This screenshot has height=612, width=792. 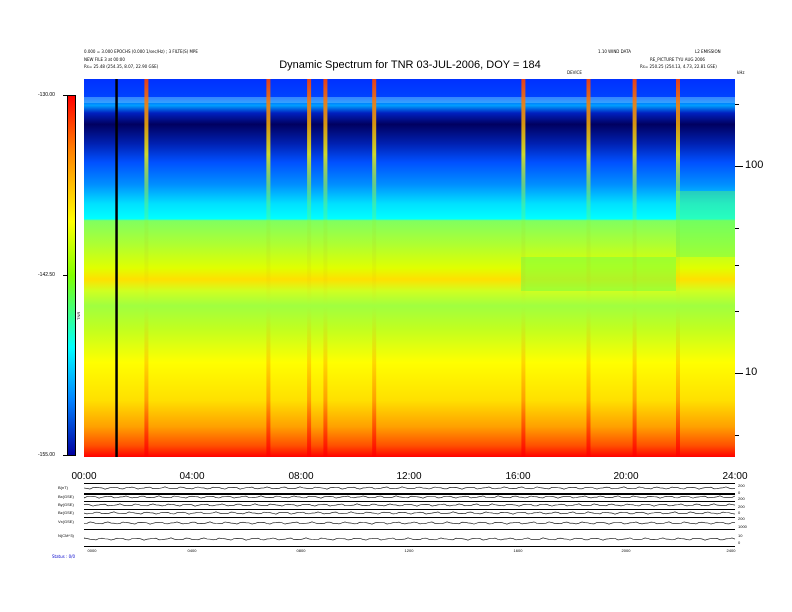 What do you see at coordinates (518, 550) in the screenshot?
I see `panel-x-tick: 1600` at bounding box center [518, 550].